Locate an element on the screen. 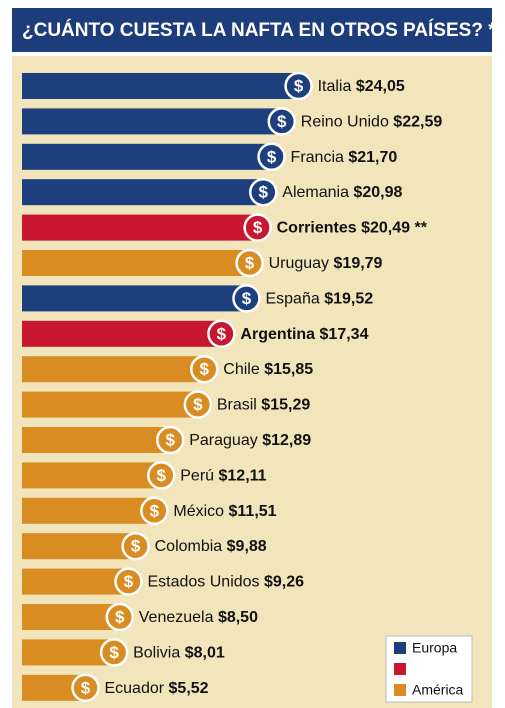 This screenshot has height=708, width=505. annotation: ** is located at coordinates (421, 228).